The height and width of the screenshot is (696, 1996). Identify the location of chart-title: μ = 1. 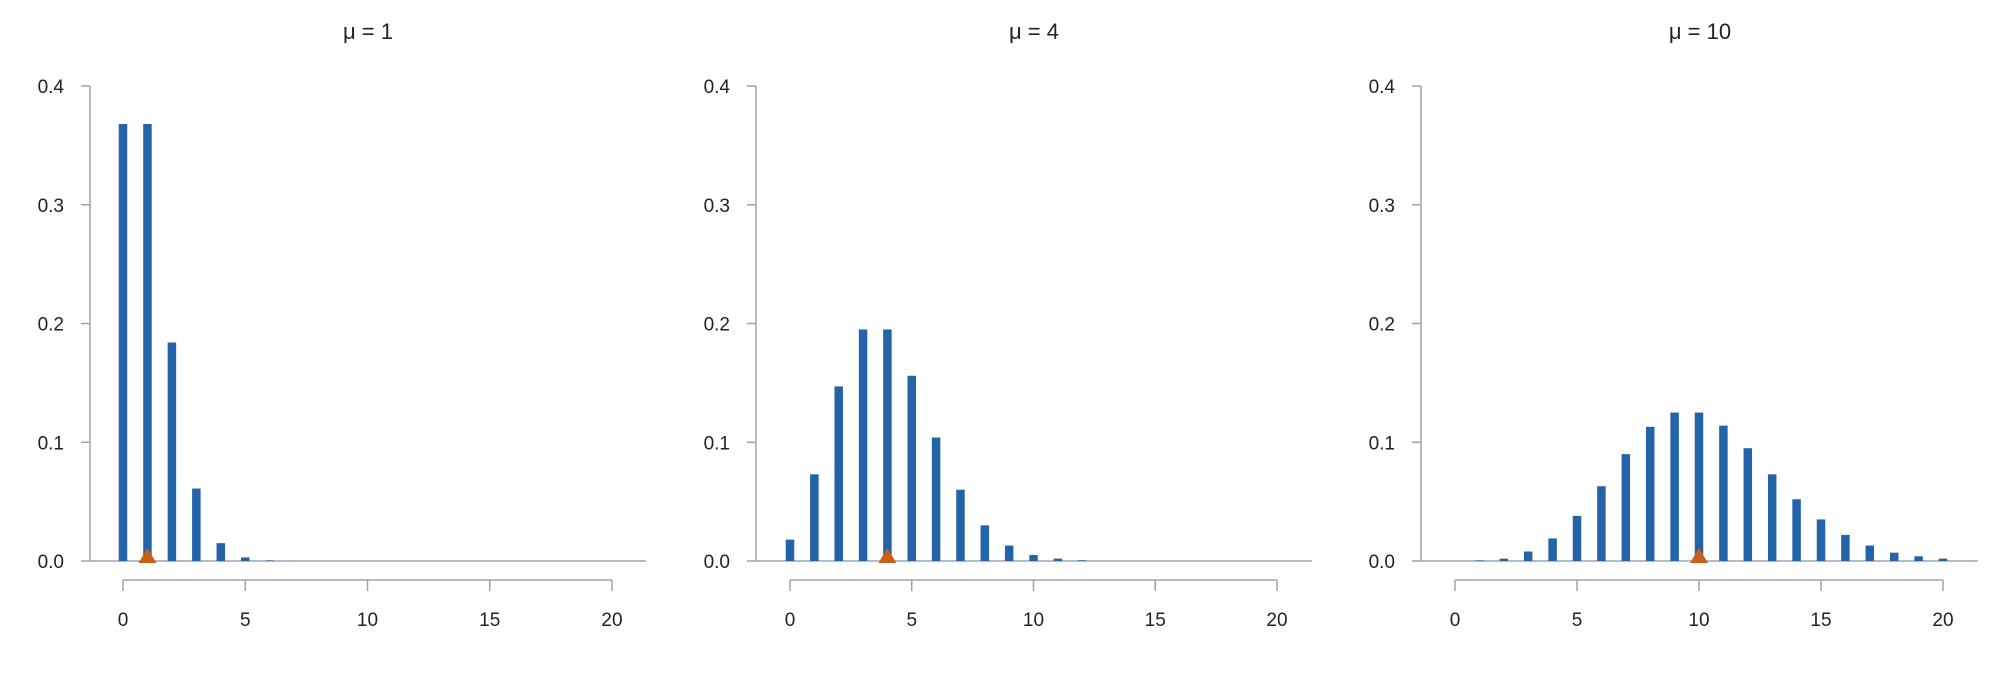
(368, 31).